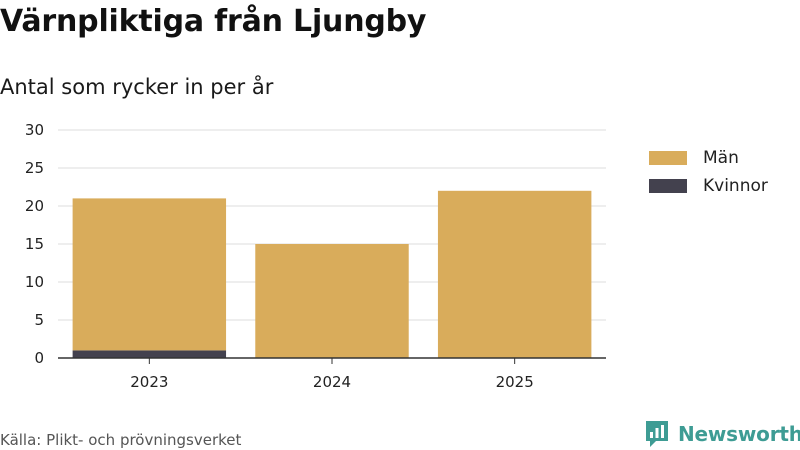  Describe the element at coordinates (213, 21) in the screenshot. I see `chart-title: Värnpliktiga från Ljungby` at that location.